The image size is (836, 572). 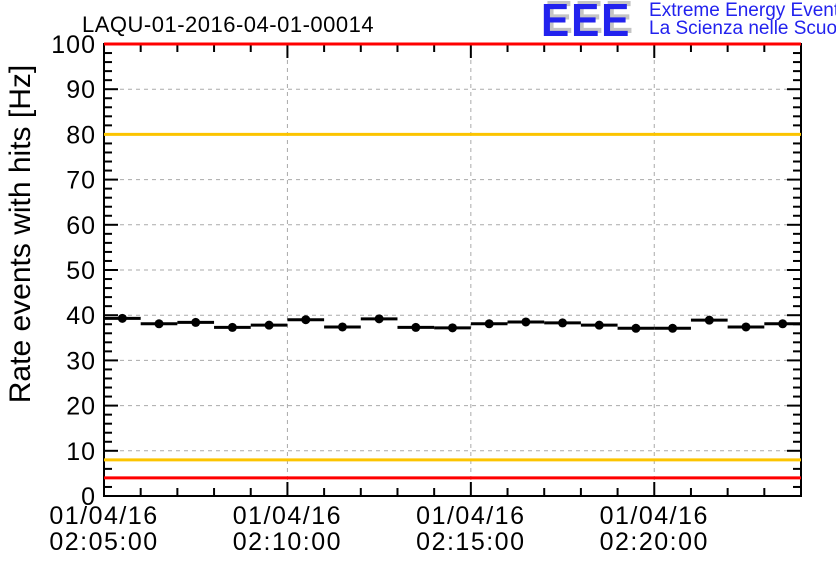 What do you see at coordinates (654, 542) in the screenshot?
I see `x-tick-time: 02:20:00` at bounding box center [654, 542].